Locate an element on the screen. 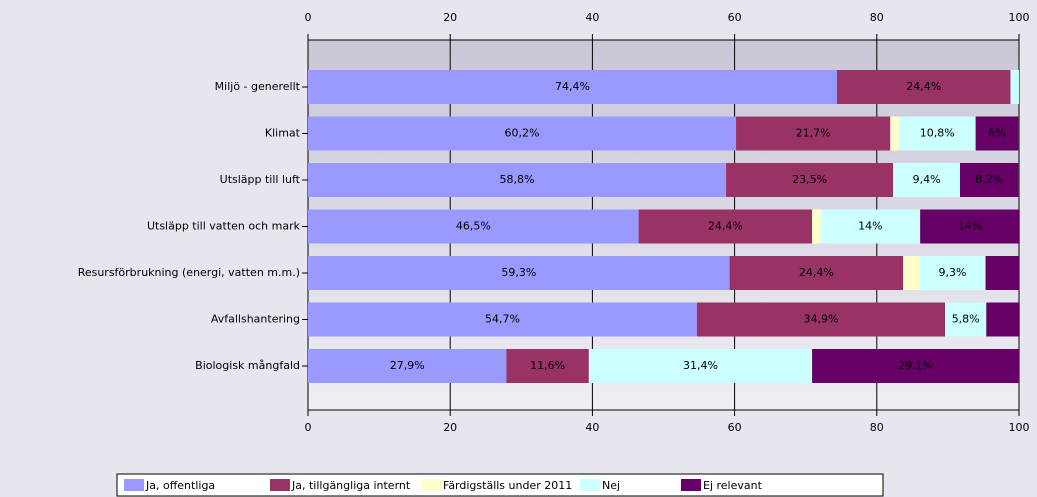  data-label: 27,9% is located at coordinates (407, 365).